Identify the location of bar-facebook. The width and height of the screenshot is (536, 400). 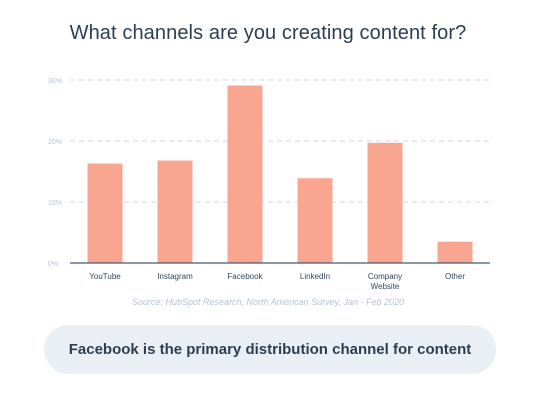
(245, 174).